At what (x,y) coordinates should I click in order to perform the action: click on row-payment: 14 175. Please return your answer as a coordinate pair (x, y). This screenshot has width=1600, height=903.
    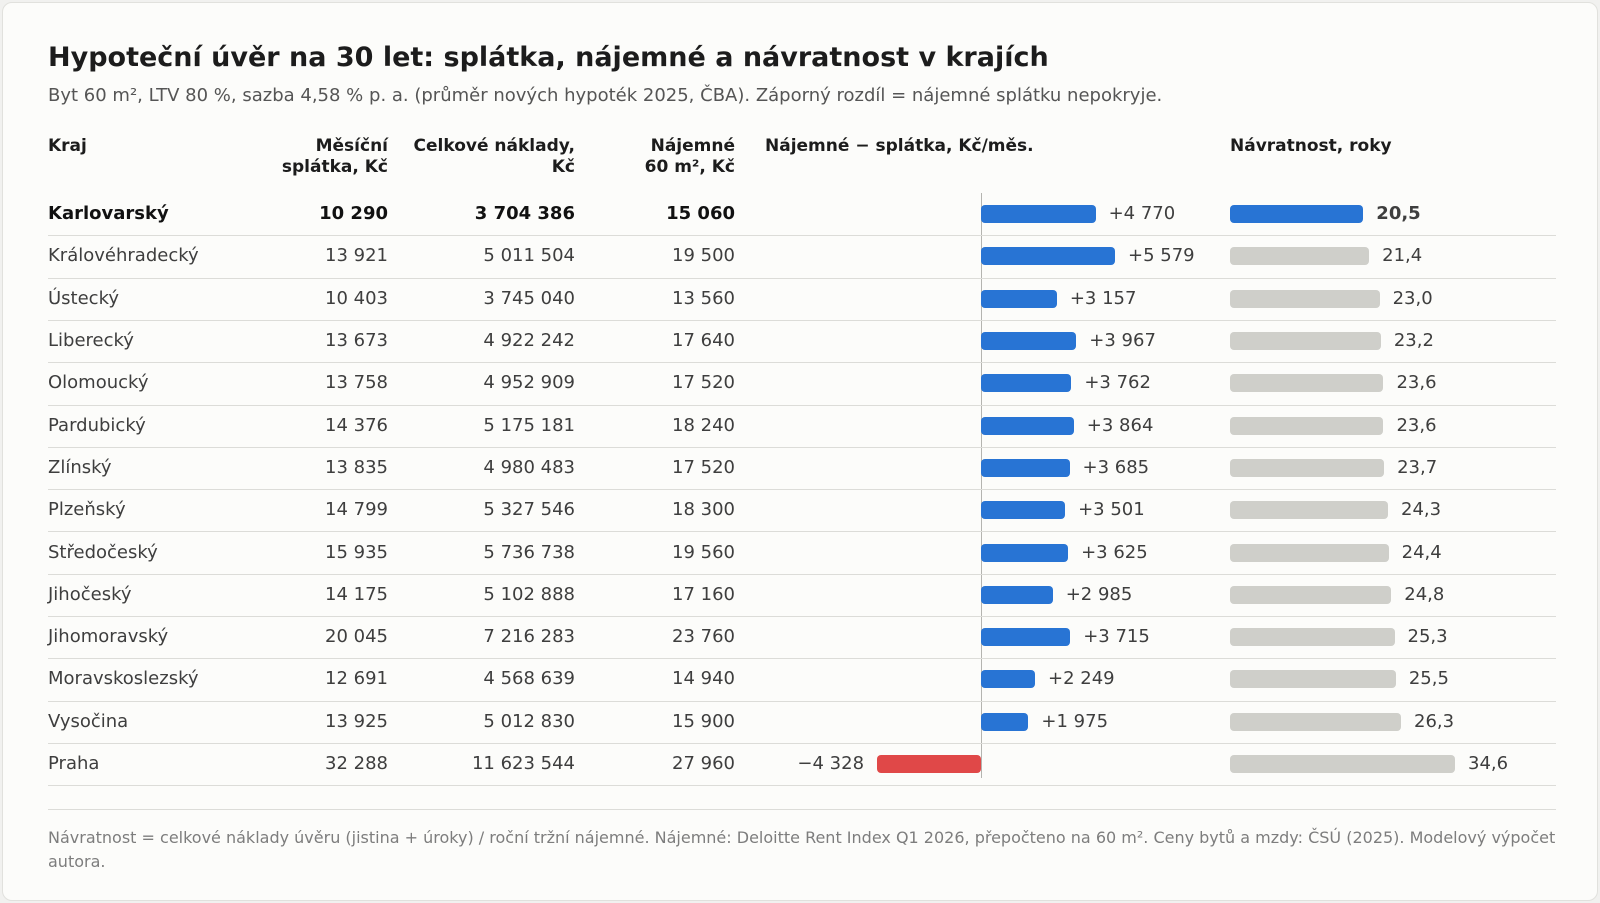
    Looking at the image, I should click on (356, 594).